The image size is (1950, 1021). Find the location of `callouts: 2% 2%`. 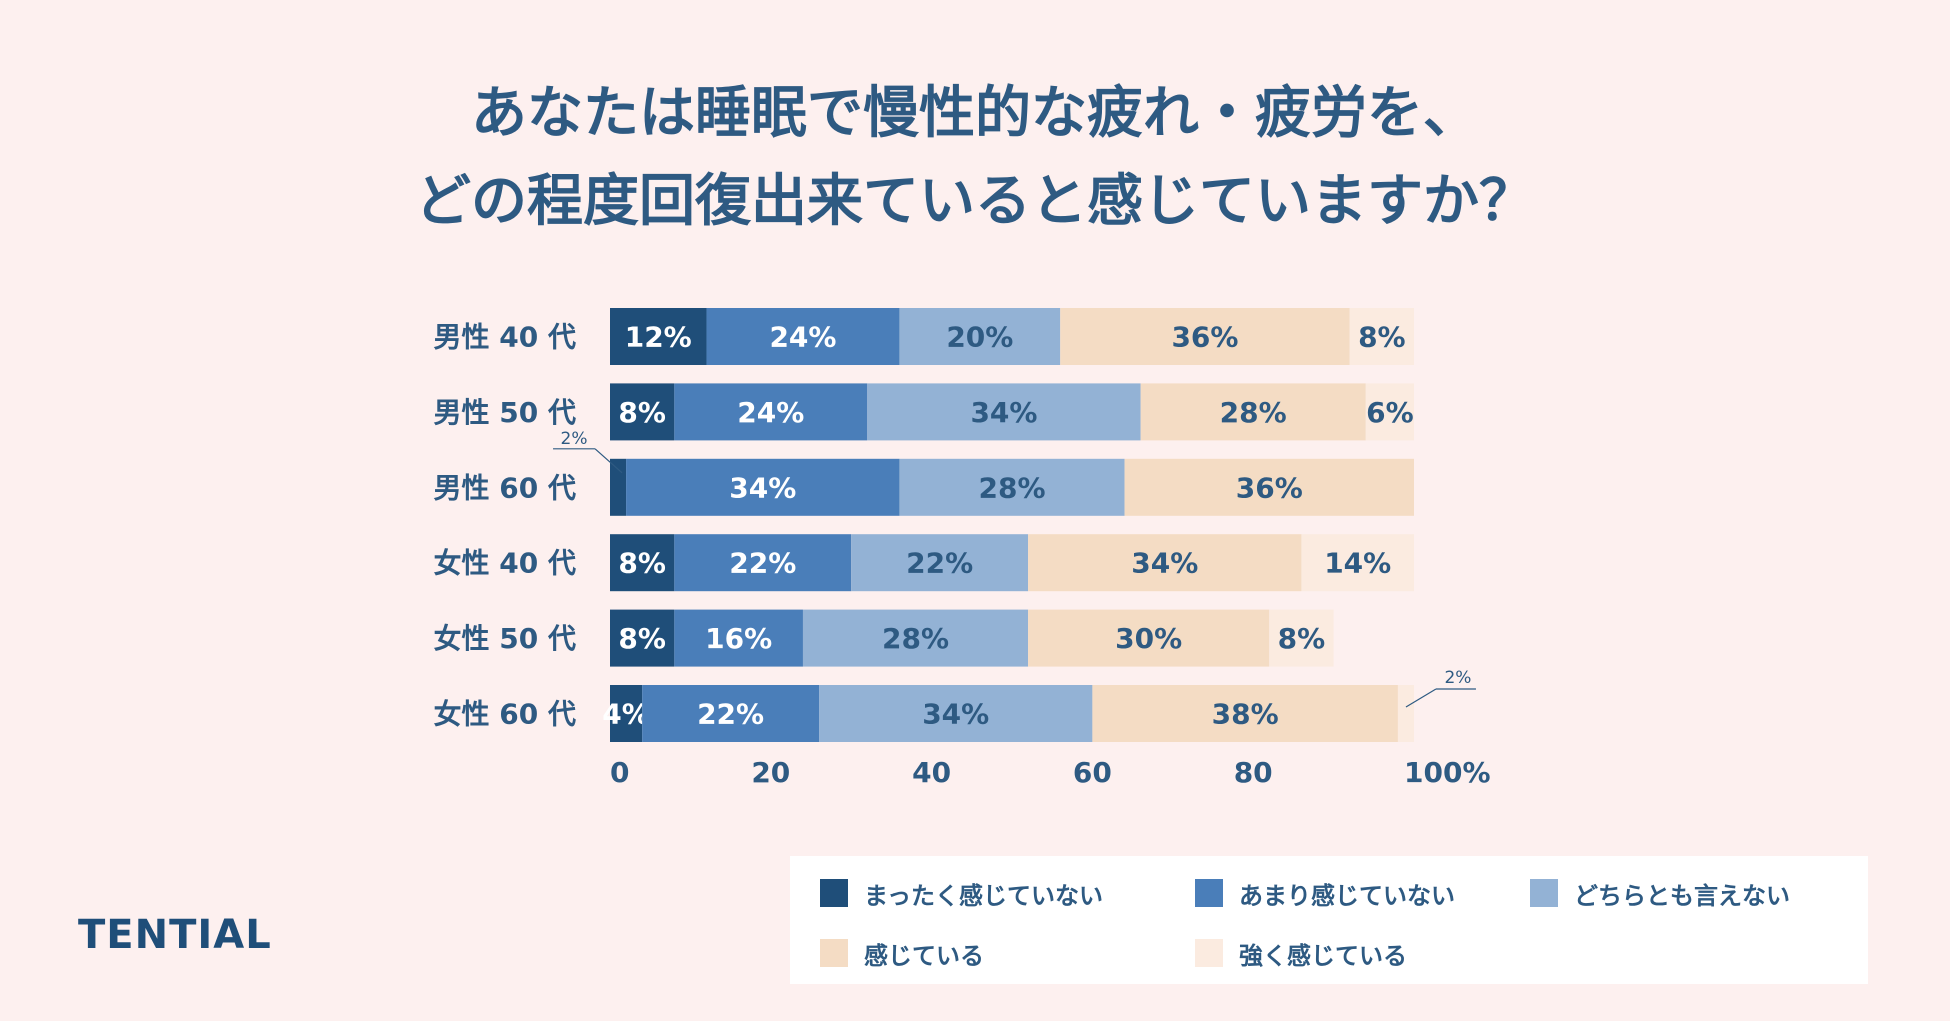

callouts: 2% 2% is located at coordinates (1014, 568).